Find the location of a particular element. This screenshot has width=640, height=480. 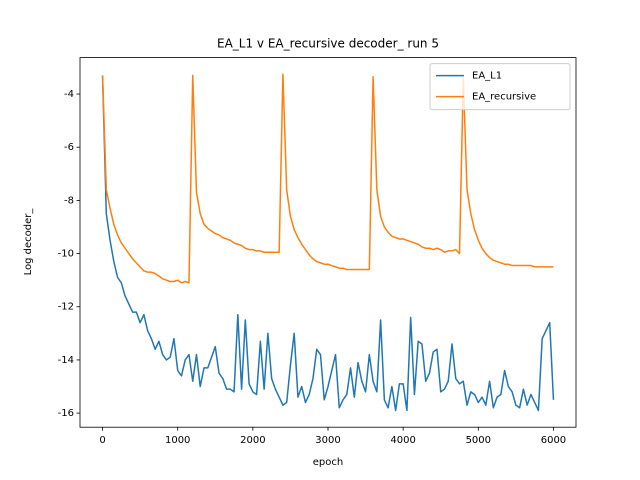

x-tick-label: 0 is located at coordinates (102, 440).